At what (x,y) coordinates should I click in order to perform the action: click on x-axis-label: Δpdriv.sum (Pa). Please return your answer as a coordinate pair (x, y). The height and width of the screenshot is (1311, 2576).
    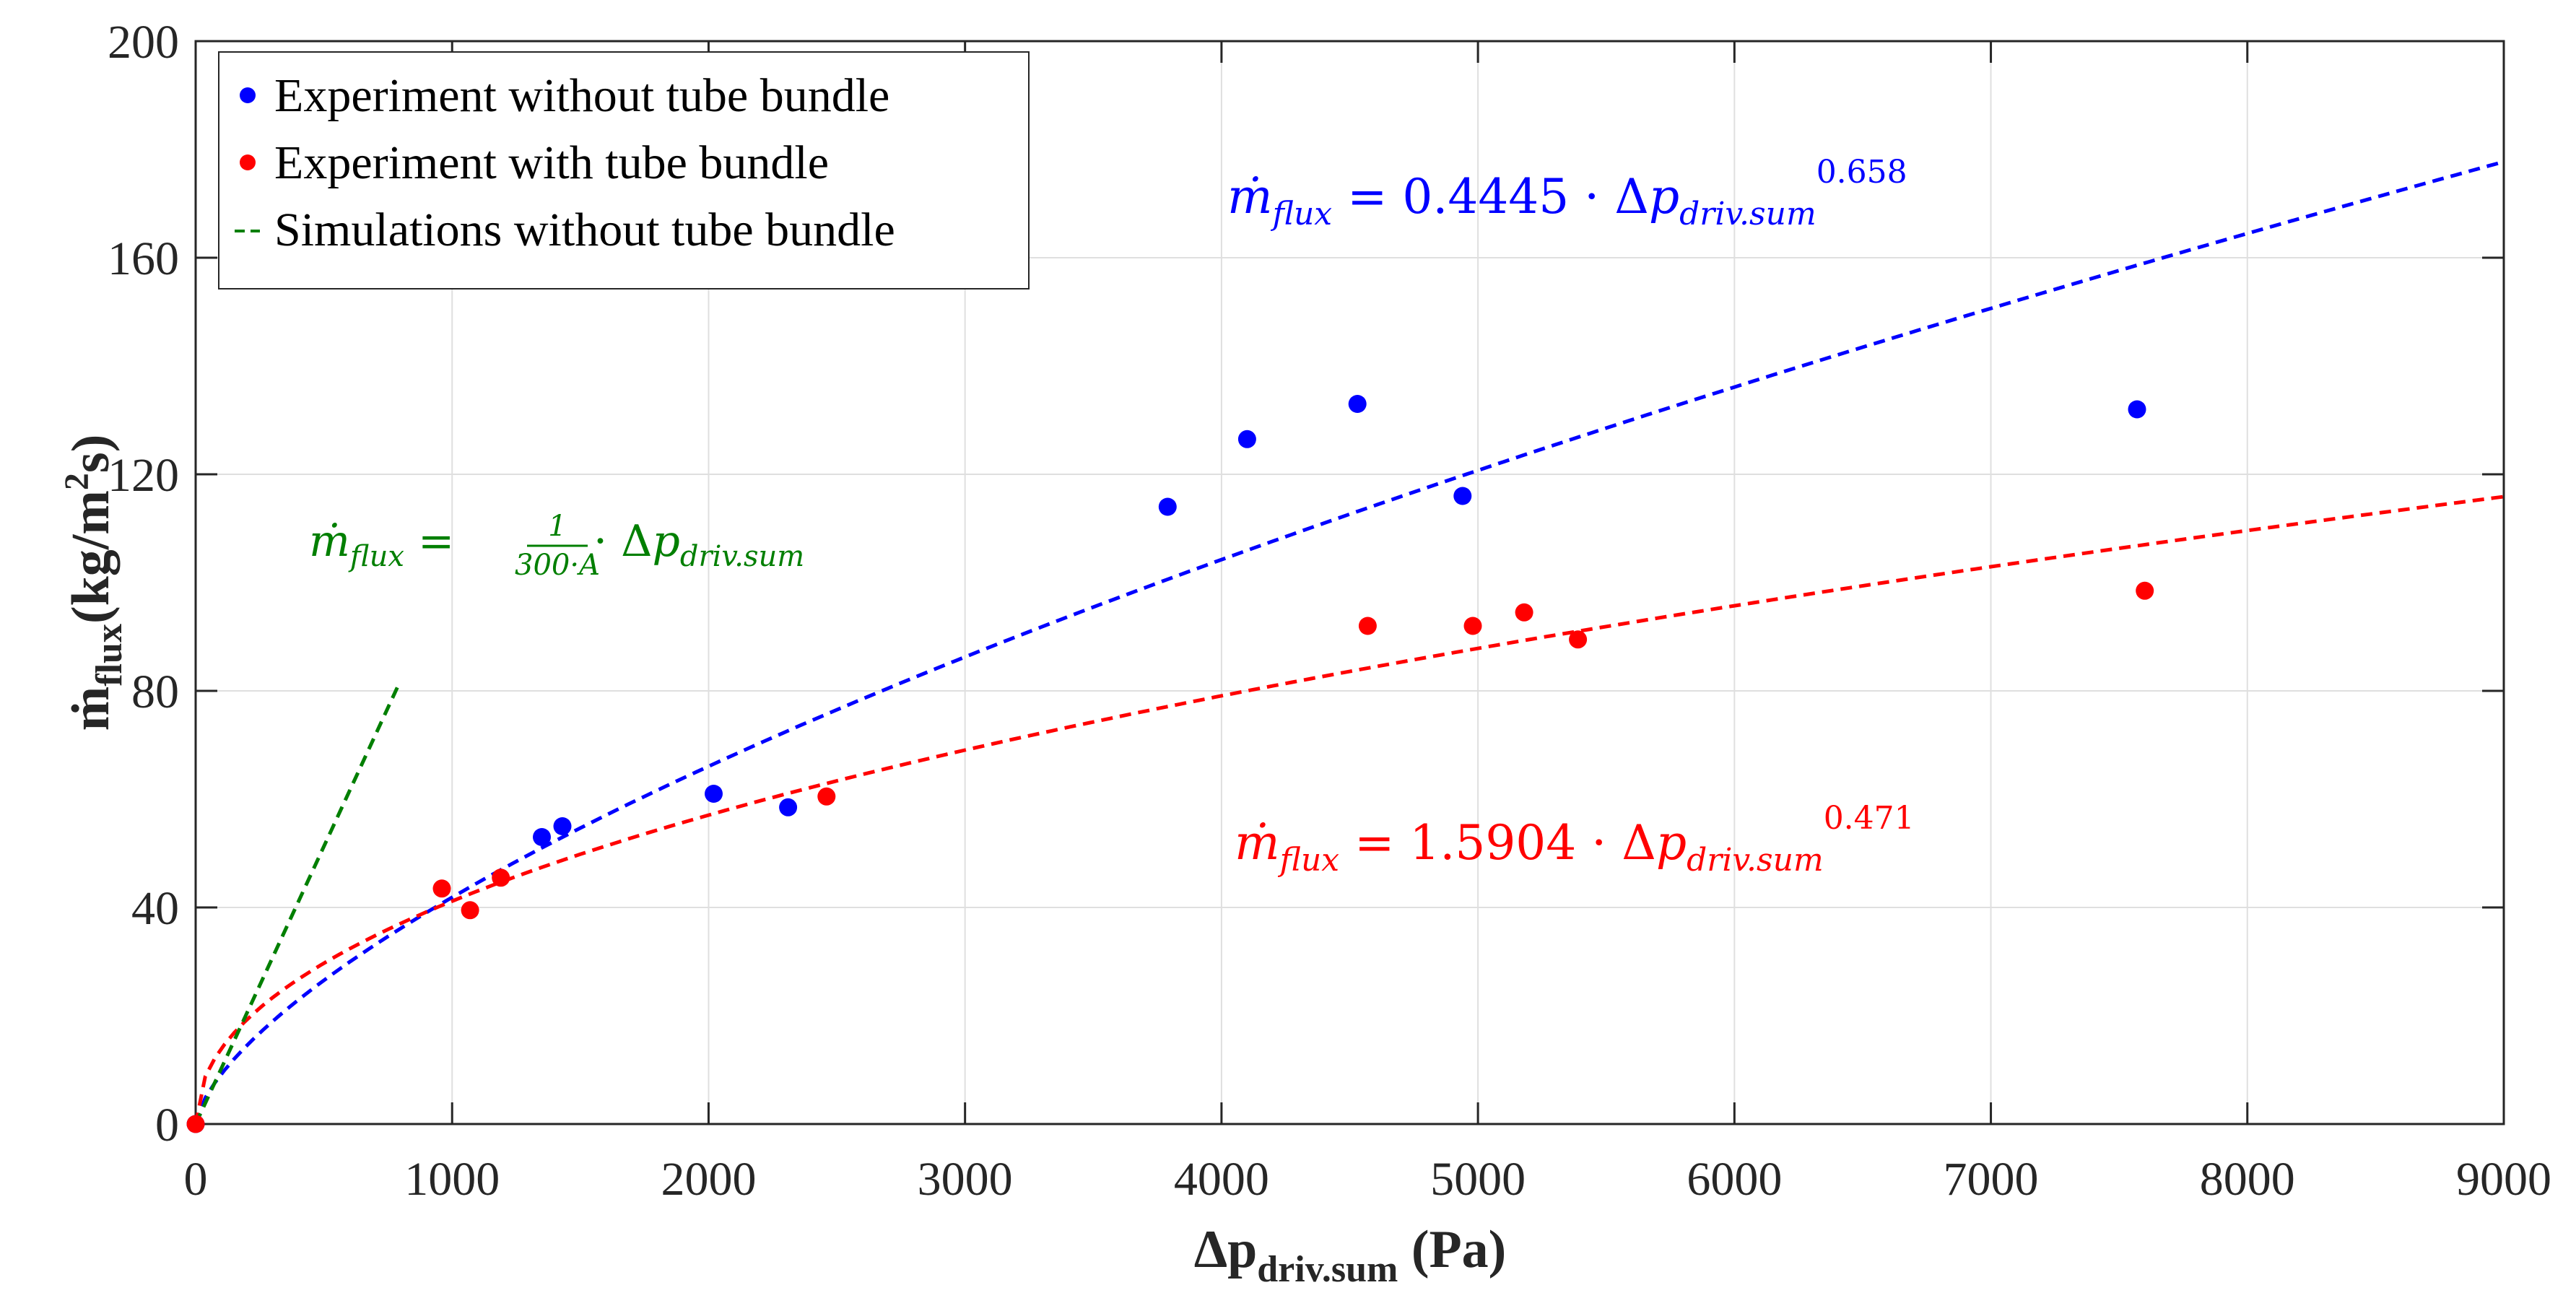
    Looking at the image, I should click on (1350, 1255).